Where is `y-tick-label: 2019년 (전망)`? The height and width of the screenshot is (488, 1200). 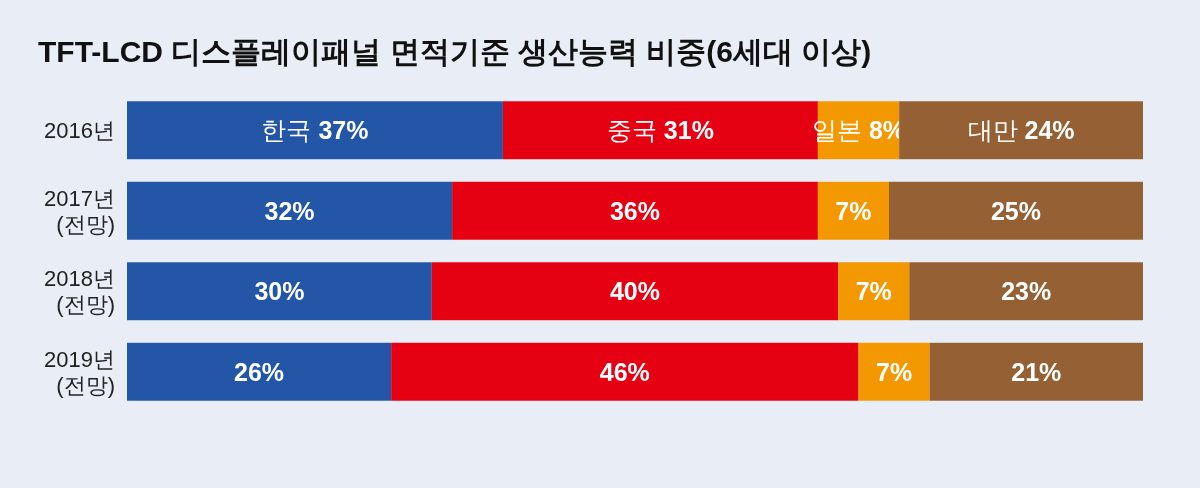 y-tick-label: 2019년 (전망) is located at coordinates (79, 372).